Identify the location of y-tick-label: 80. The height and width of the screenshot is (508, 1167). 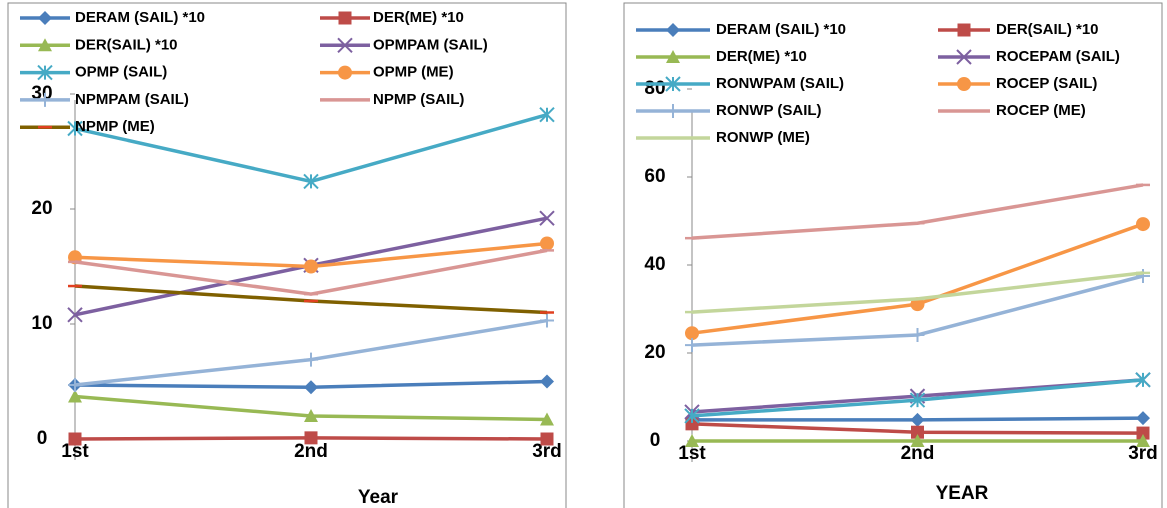
(654, 88).